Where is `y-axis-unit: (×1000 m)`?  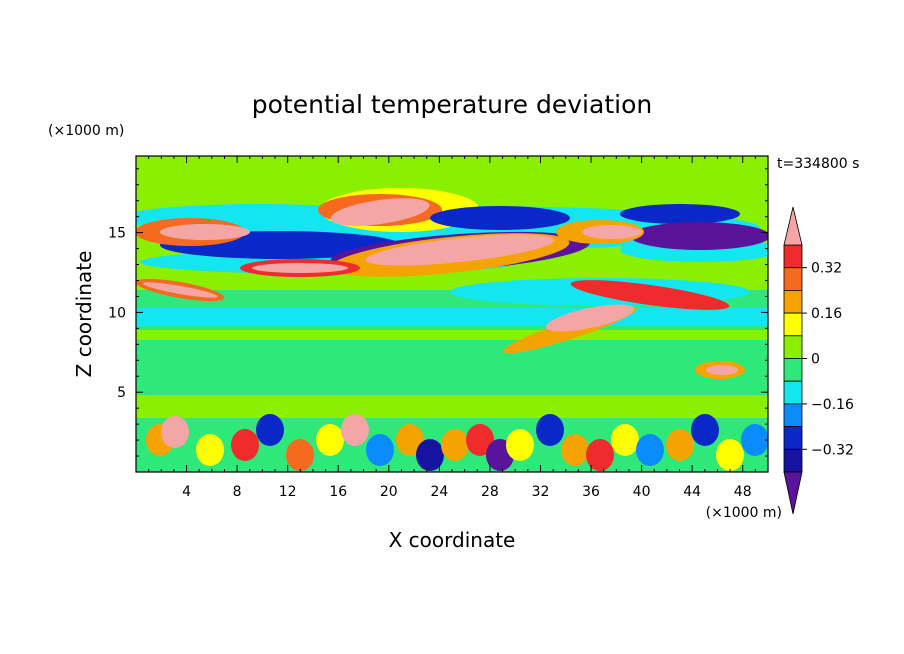
y-axis-unit: (×1000 m) is located at coordinates (86, 131).